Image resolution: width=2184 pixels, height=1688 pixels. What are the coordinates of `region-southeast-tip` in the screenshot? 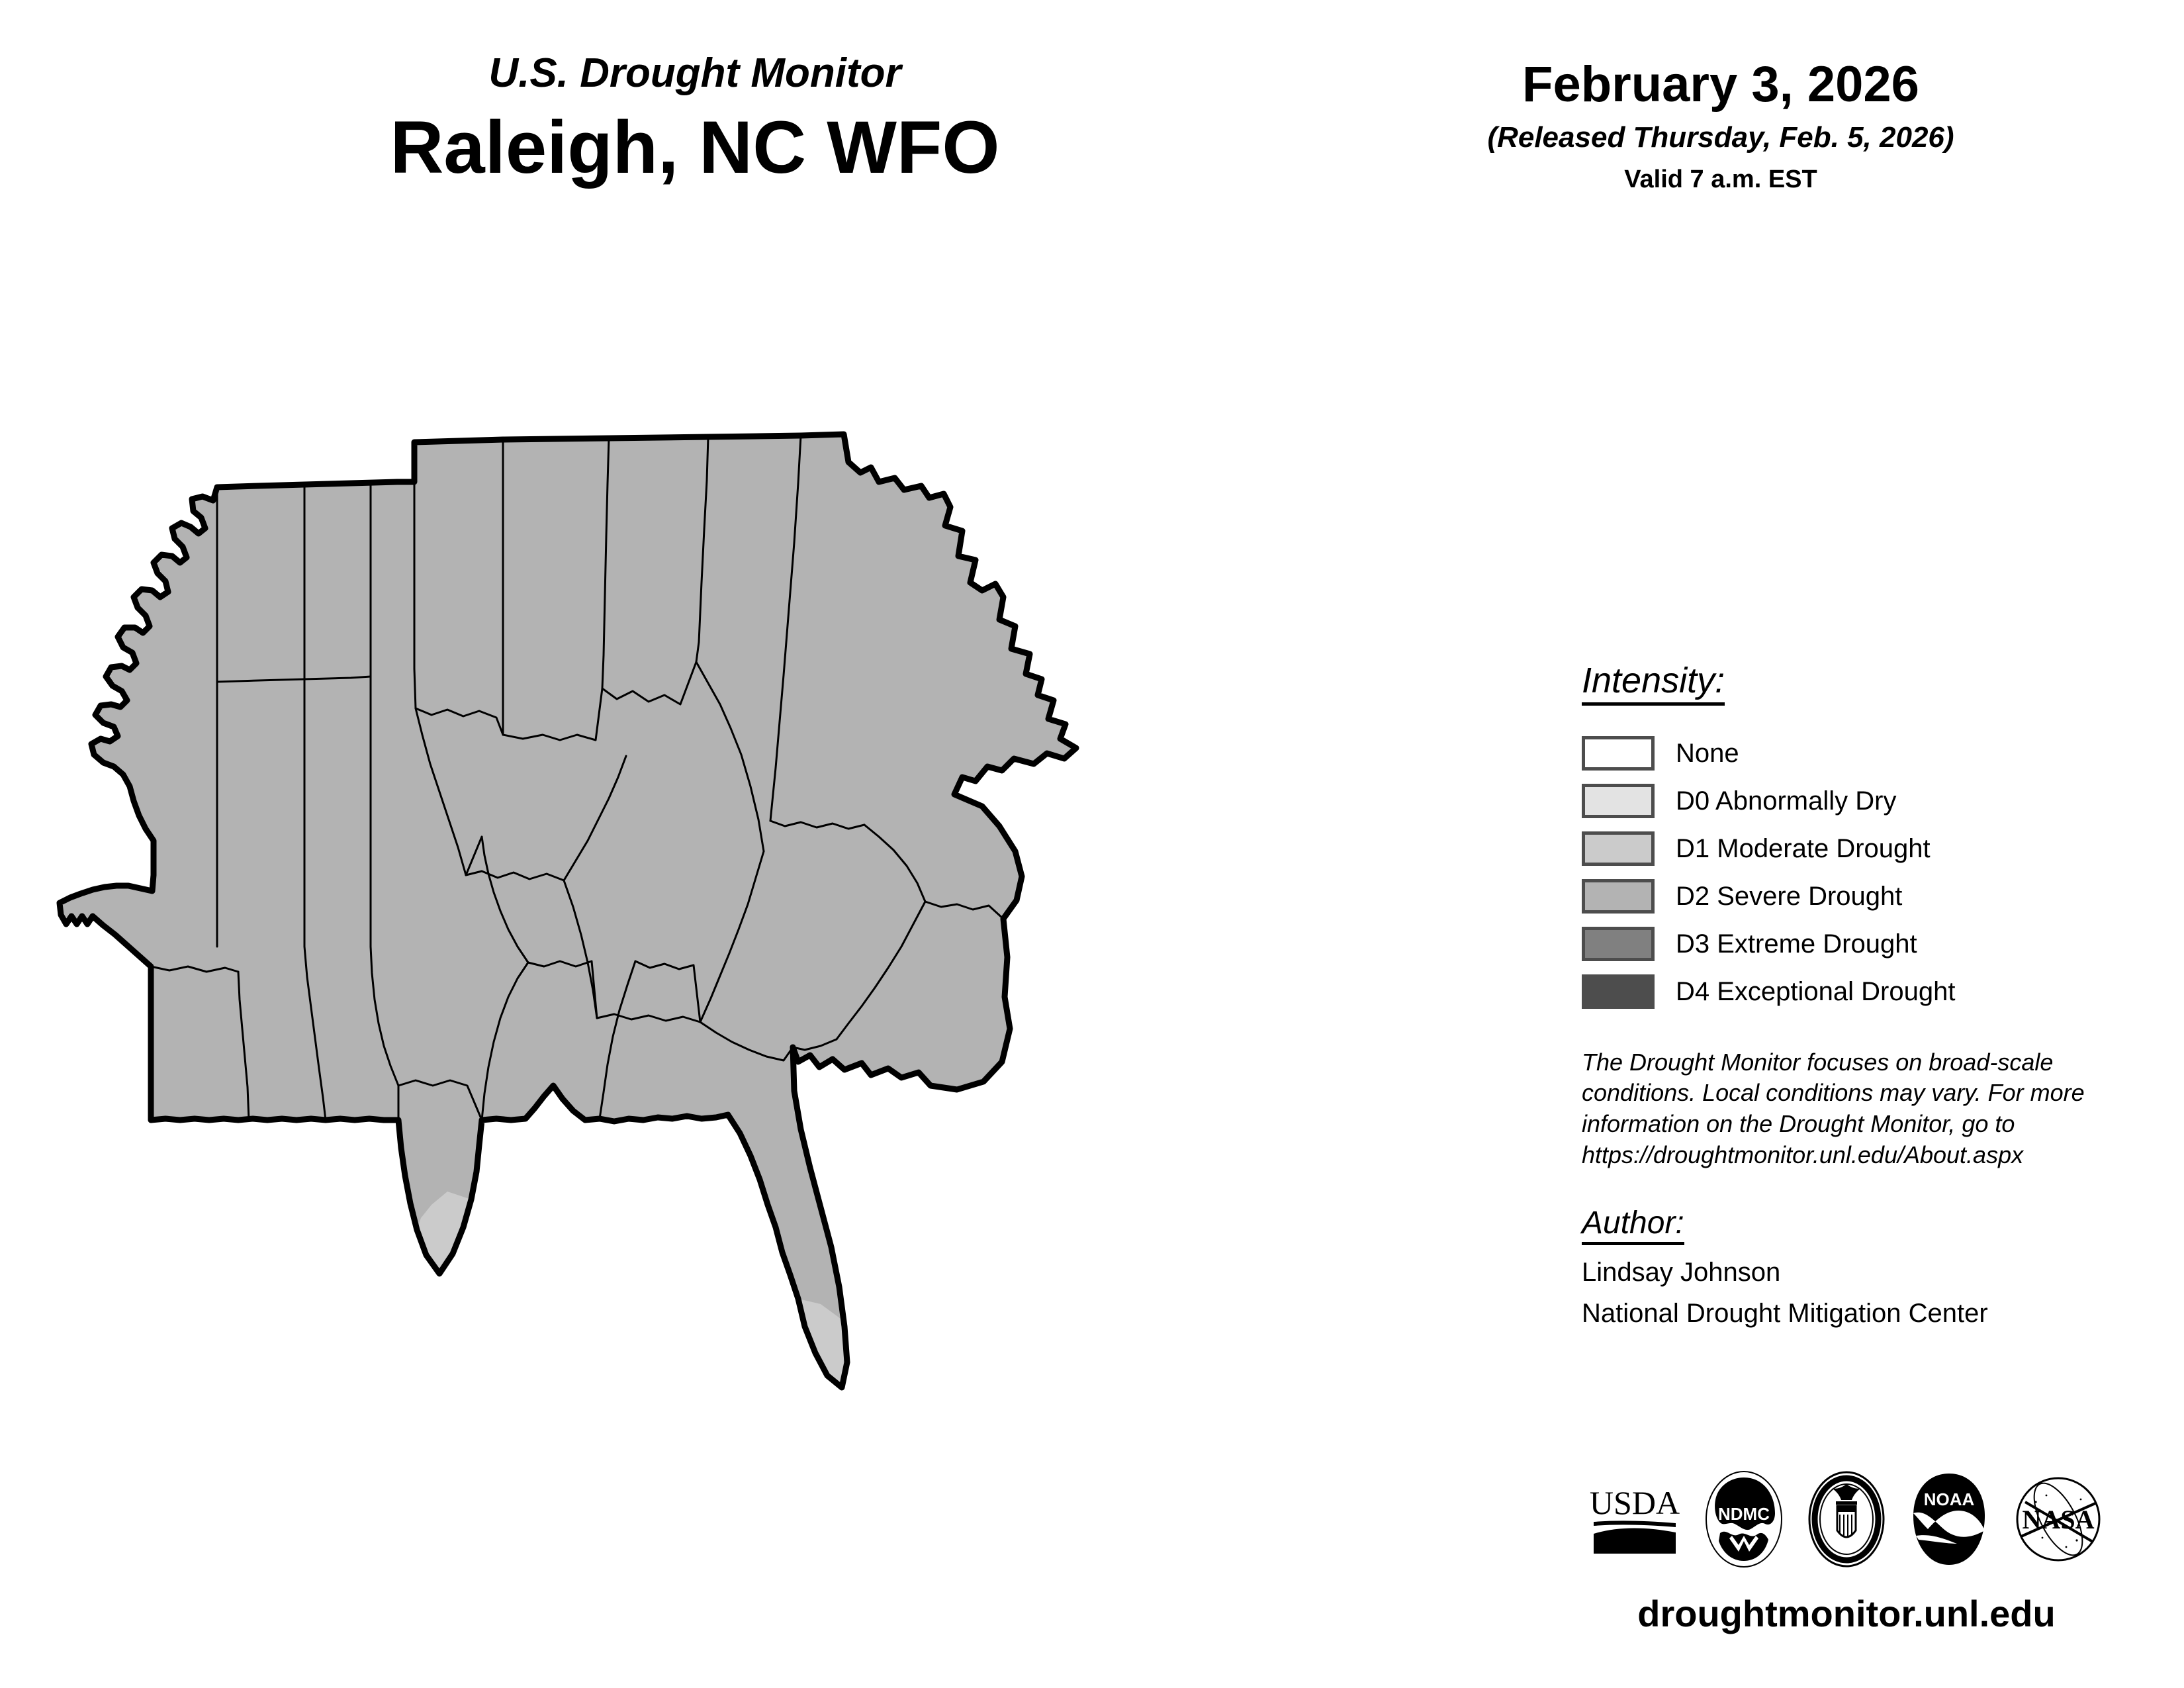 It's located at (821, 1343).